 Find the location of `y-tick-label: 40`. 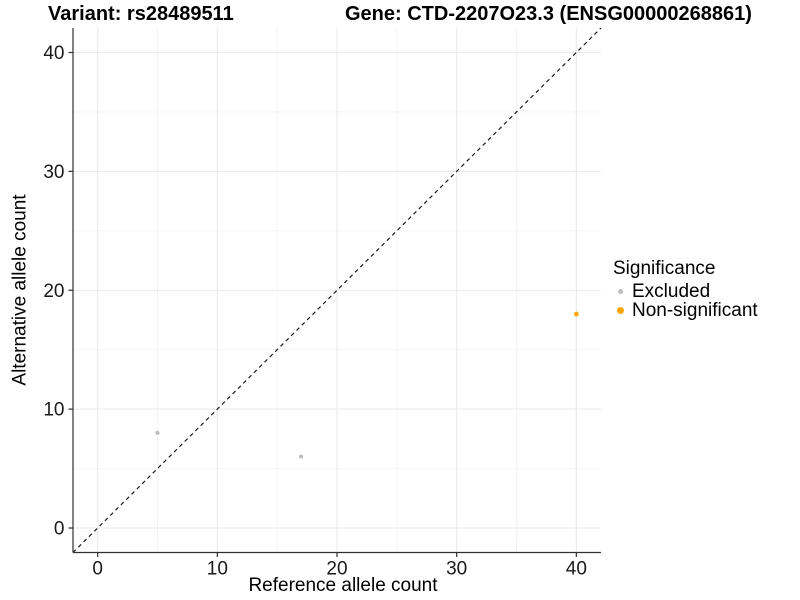

y-tick-label: 40 is located at coordinates (53, 53).